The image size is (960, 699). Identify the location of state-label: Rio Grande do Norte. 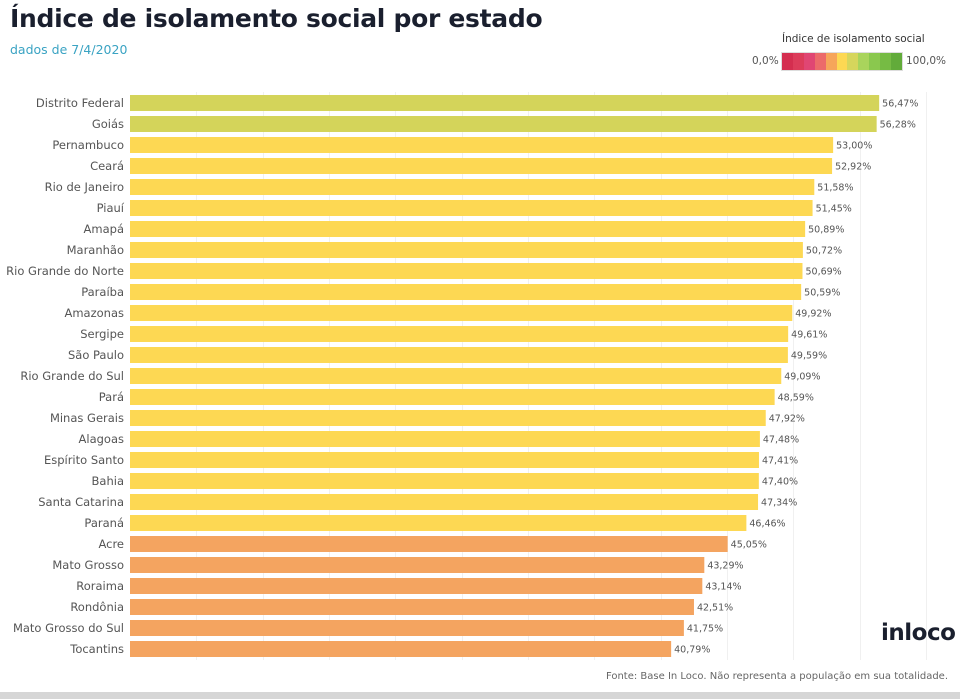
(65, 271).